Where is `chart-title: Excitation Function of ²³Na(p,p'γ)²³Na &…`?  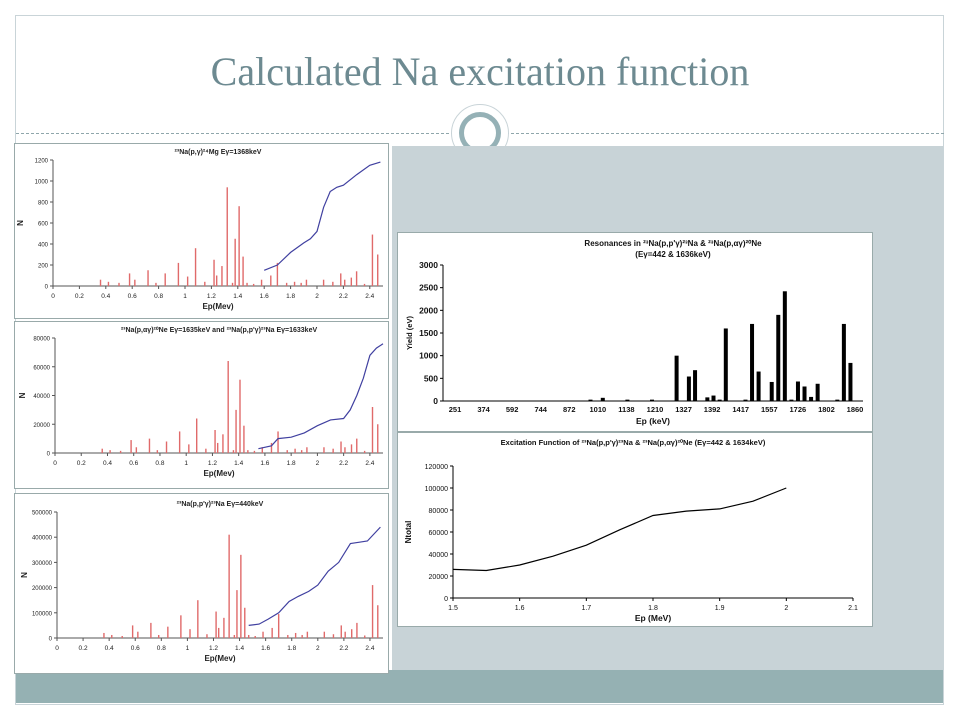 chart-title: Excitation Function of ²³Na(p,p'γ)²³Na &… is located at coordinates (633, 442).